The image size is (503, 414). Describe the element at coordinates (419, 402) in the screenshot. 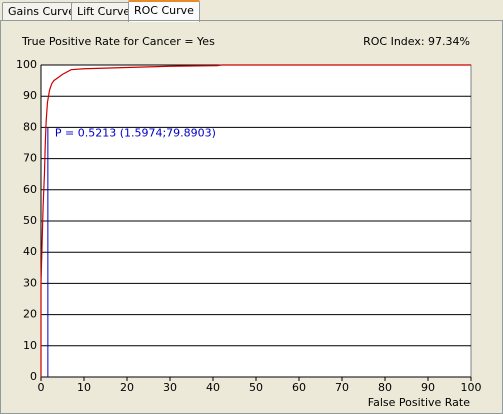

I see `x-axis-label: False Positive Rate` at that location.